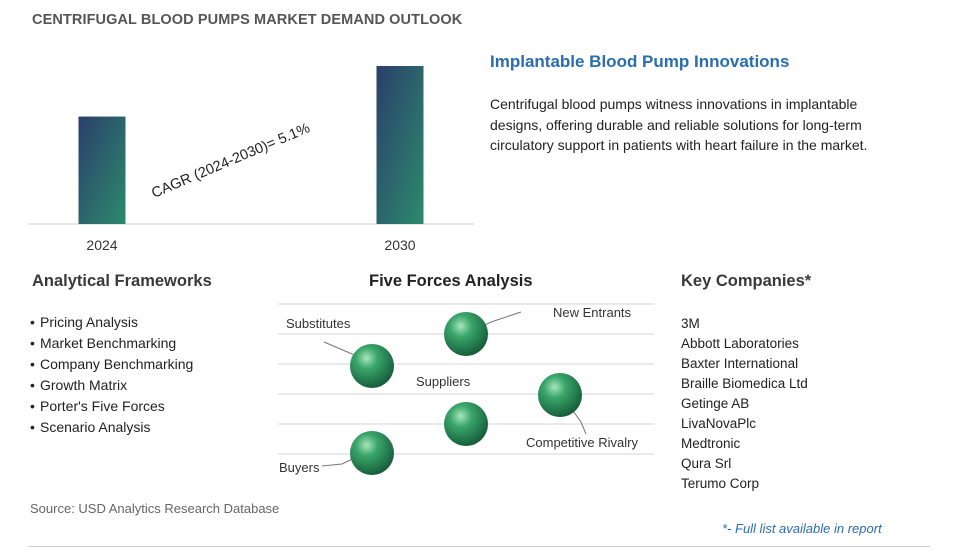  I want to click on competitive-rivalry-label: Competitive Rivalry, so click(582, 442).